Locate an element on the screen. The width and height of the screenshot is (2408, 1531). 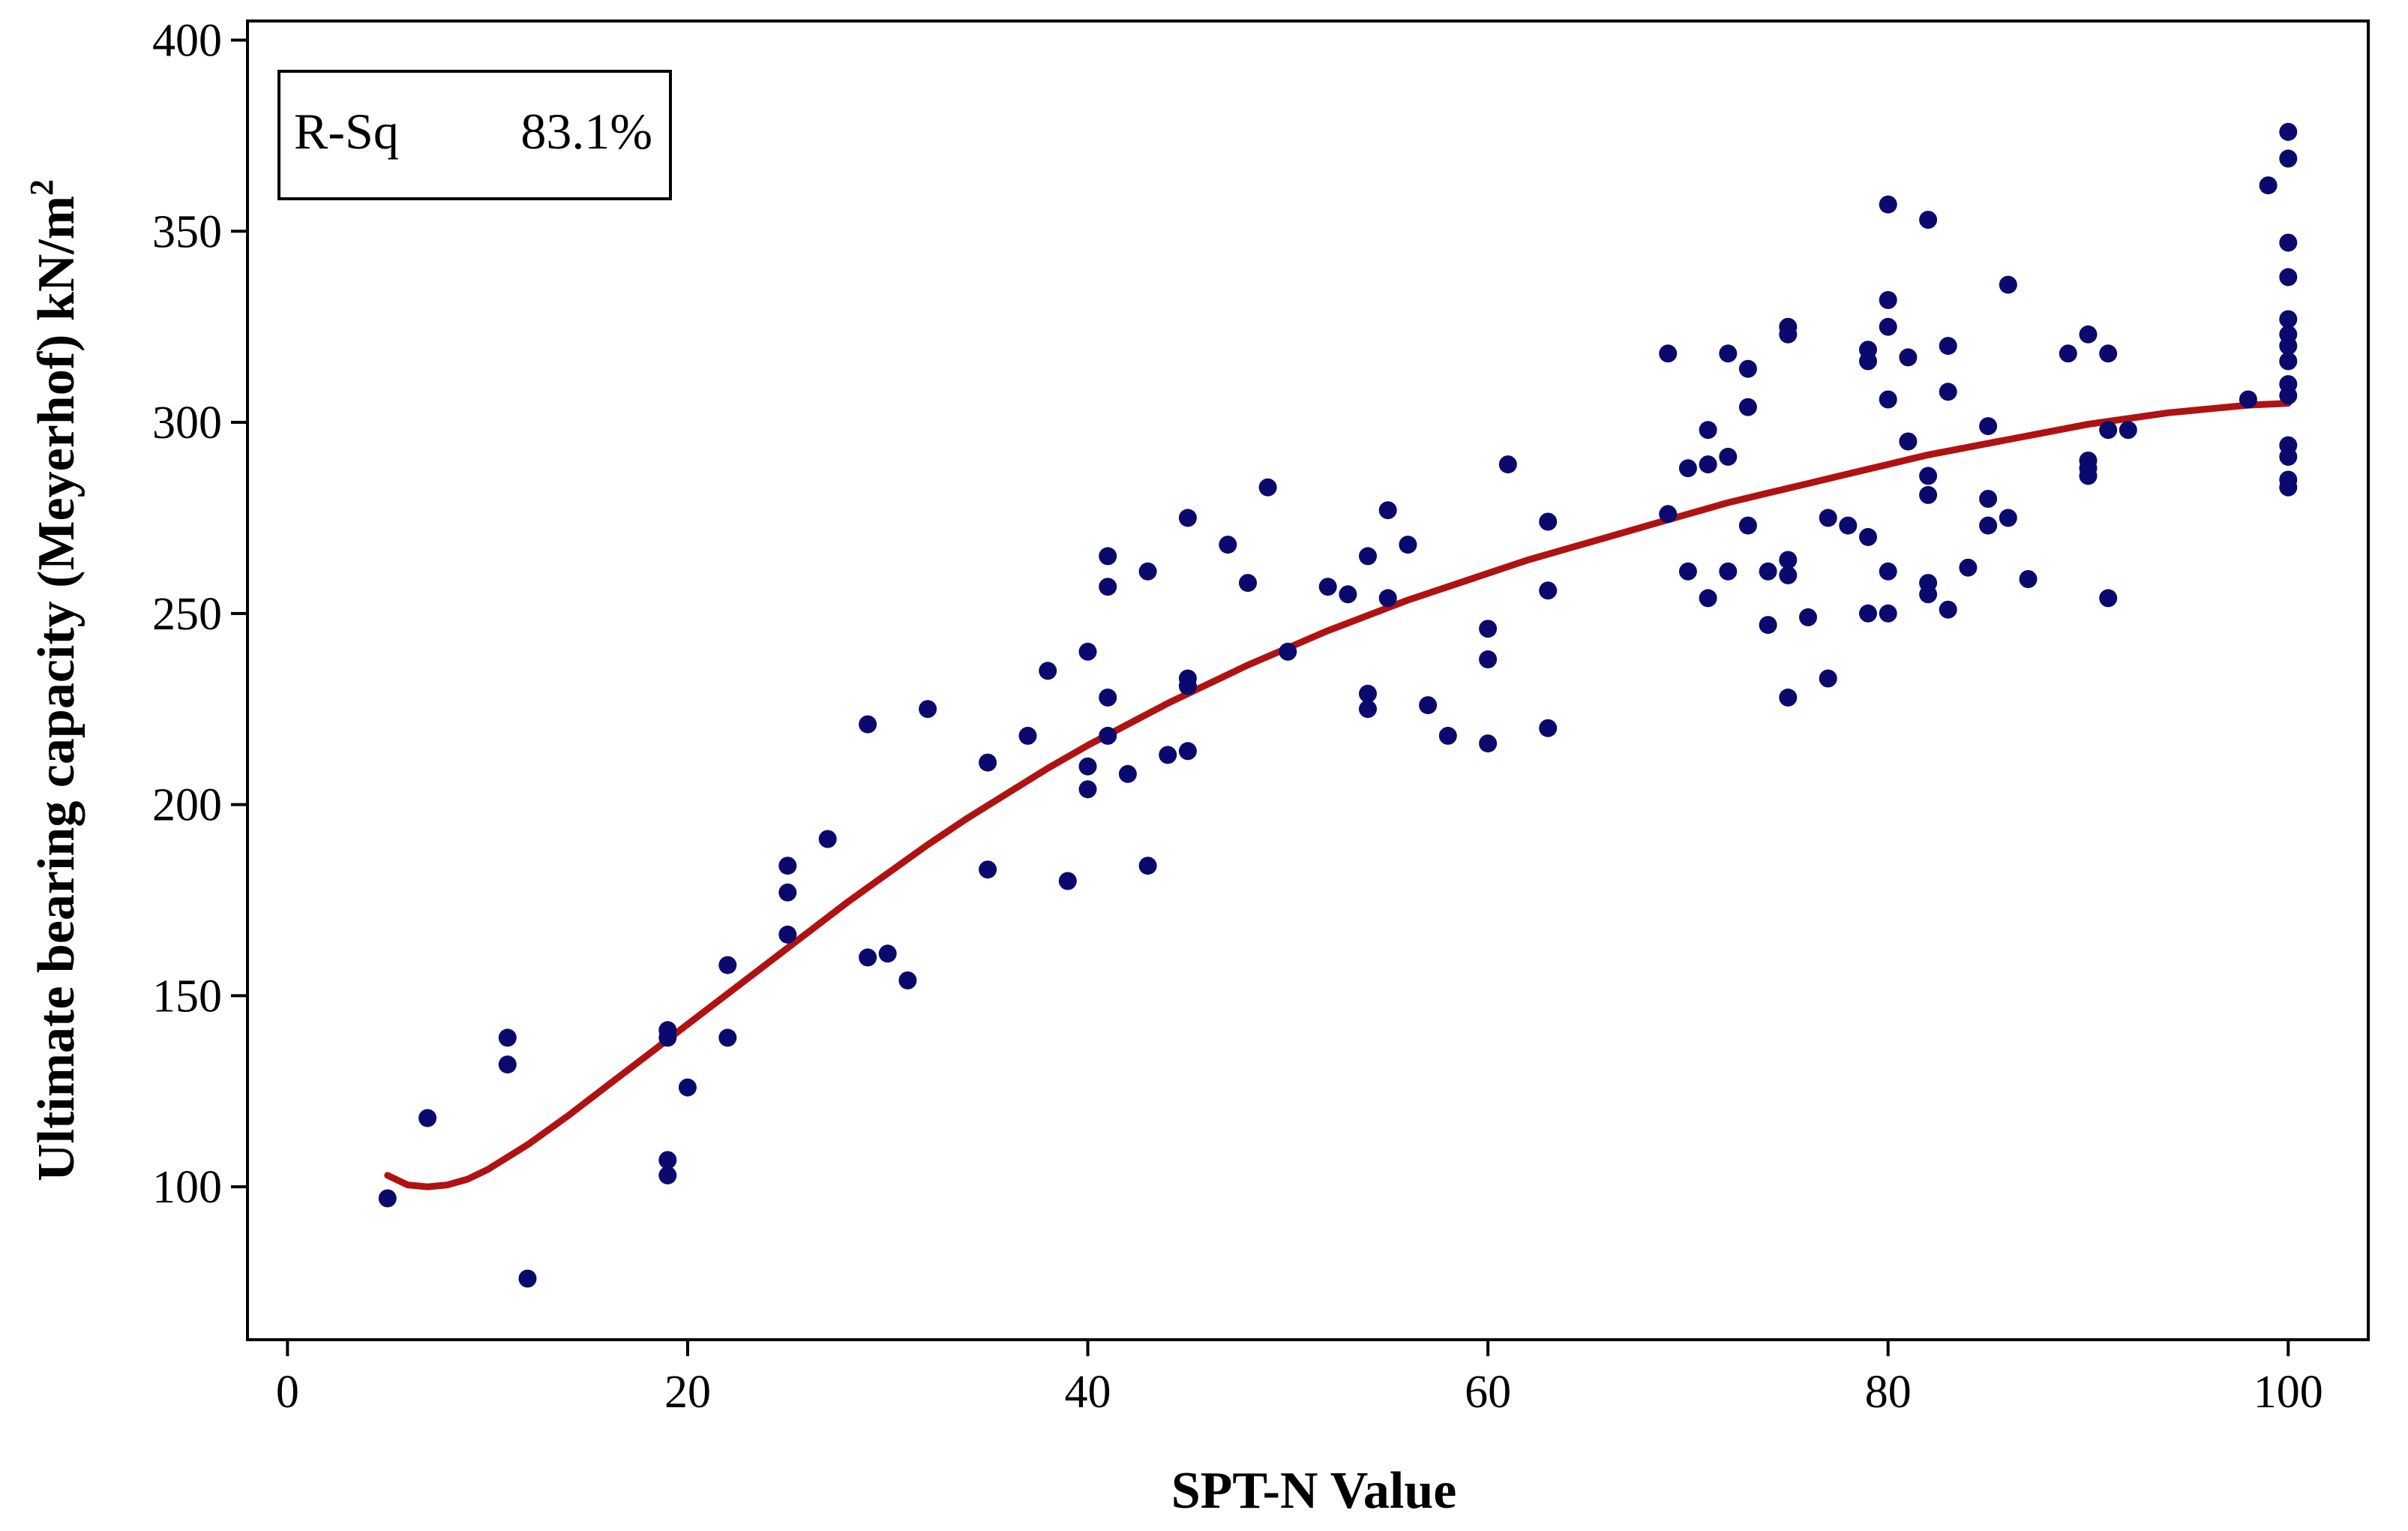
r-squared-label: R-Sq is located at coordinates (346, 132).